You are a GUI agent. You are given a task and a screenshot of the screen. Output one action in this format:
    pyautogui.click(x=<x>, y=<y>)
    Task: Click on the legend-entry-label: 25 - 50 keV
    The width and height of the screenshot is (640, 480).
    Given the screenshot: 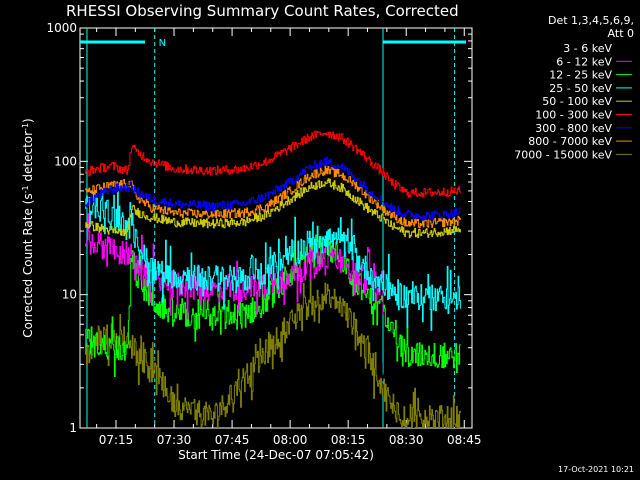 What is the action you would take?
    pyautogui.click(x=580, y=88)
    